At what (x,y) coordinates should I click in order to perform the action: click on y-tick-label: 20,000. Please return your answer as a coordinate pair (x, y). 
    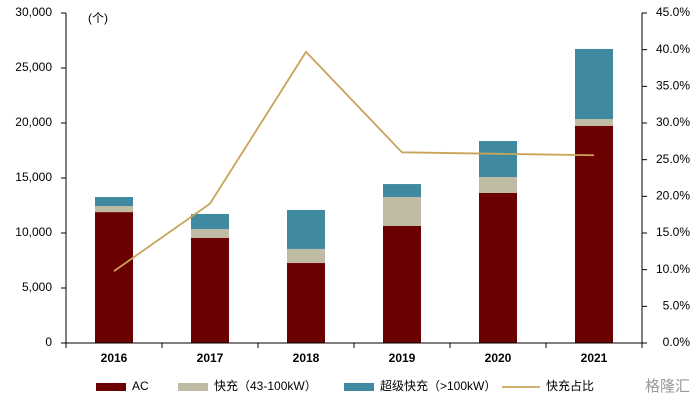
    Looking at the image, I should click on (33, 122).